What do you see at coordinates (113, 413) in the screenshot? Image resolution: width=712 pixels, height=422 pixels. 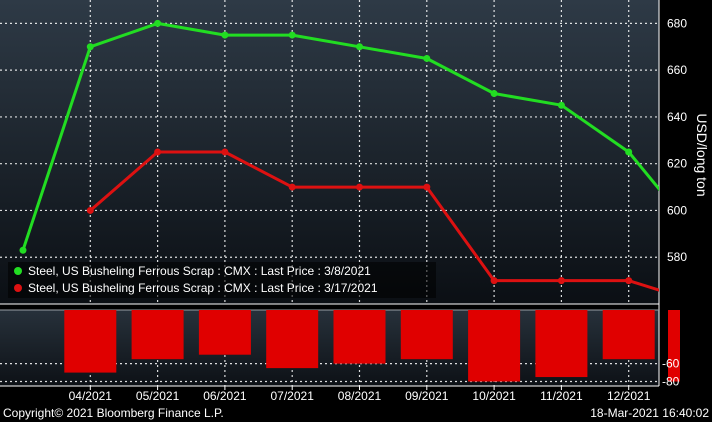 I see `copyright: Copyright© 2021 Bloomberg Finance L.P.` at bounding box center [113, 413].